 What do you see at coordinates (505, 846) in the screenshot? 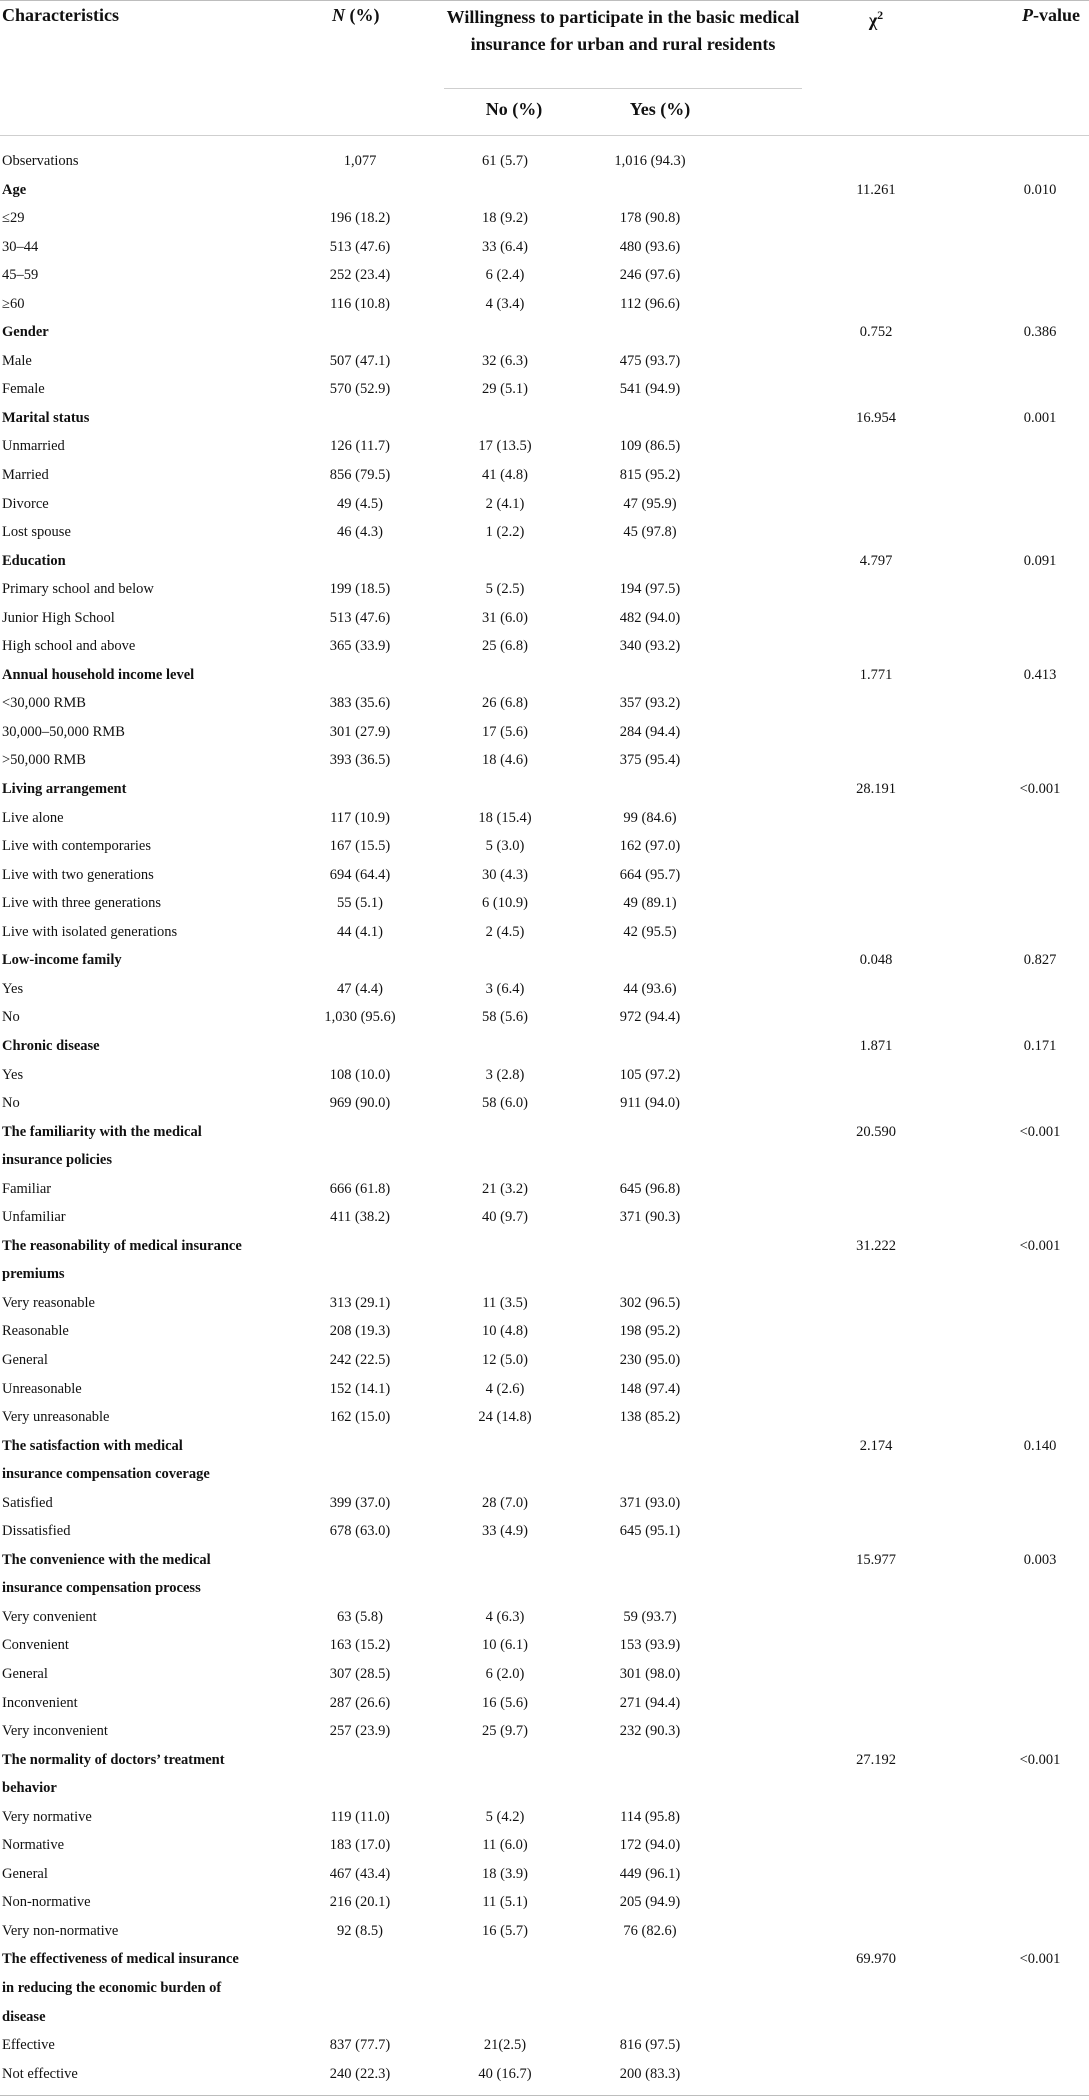
I see `cell-no-percent: 5 (3.0)` at bounding box center [505, 846].